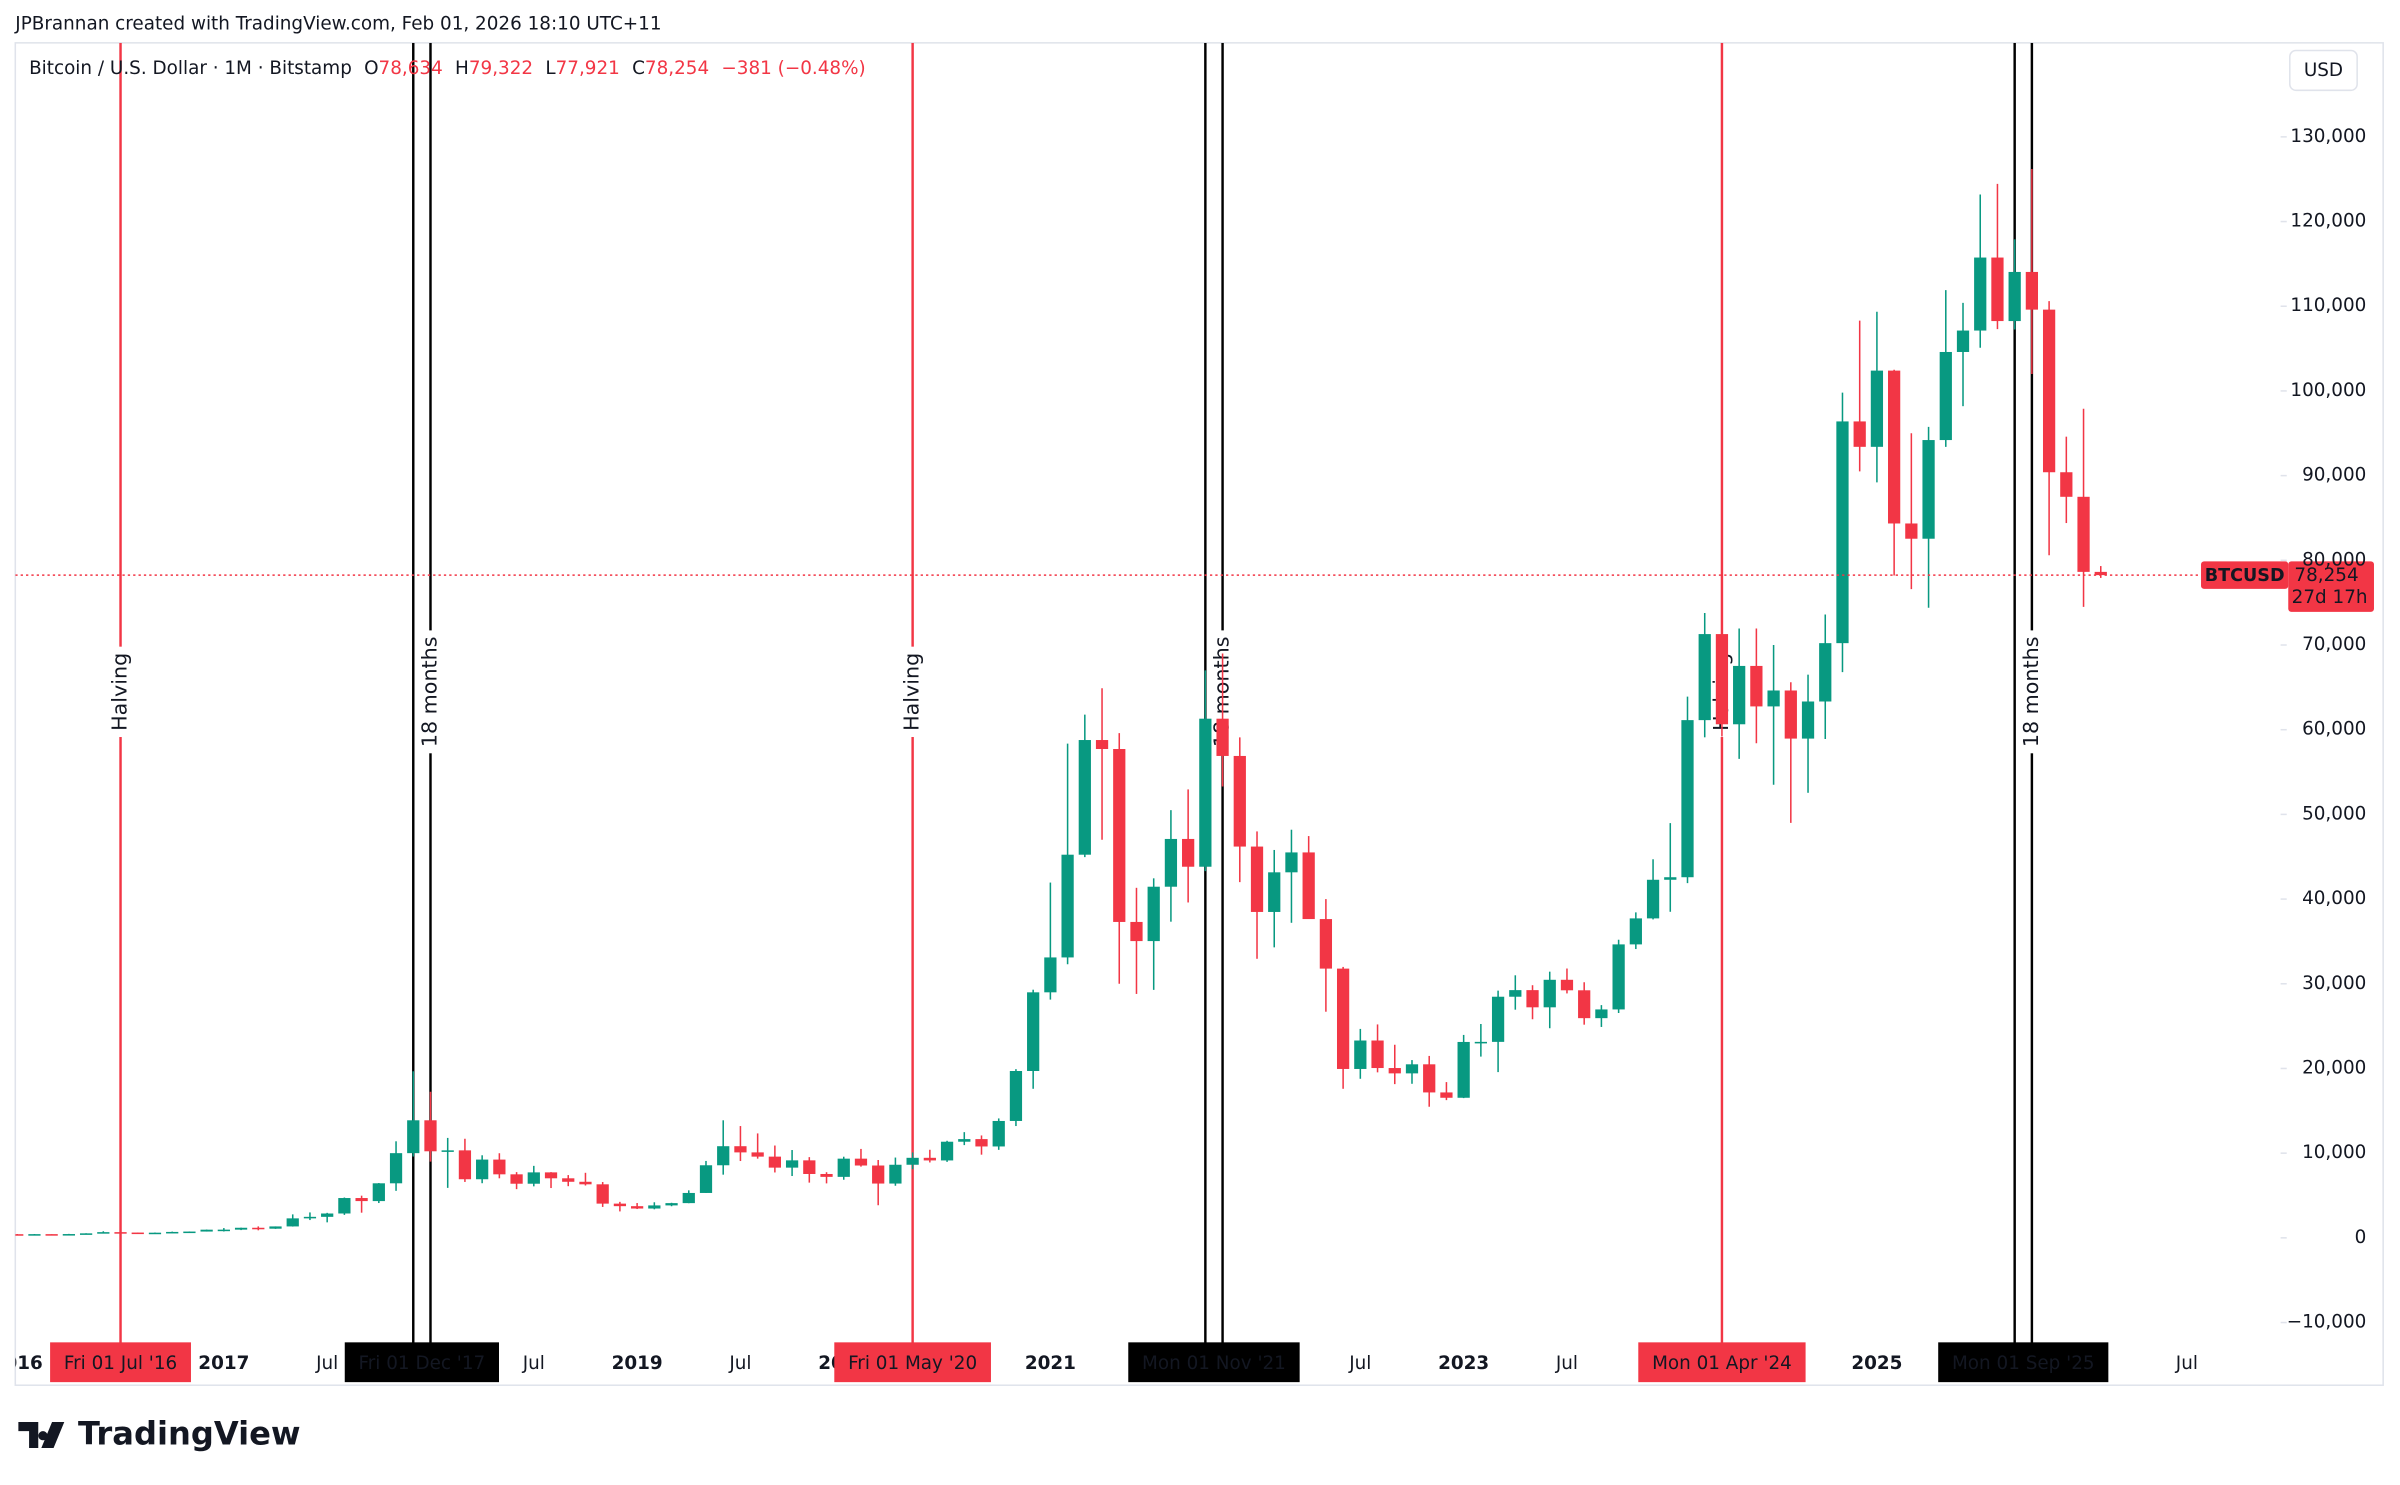 Image resolution: width=2400 pixels, height=1485 pixels. Describe the element at coordinates (223, 1363) in the screenshot. I see `x-tick-label: 2017` at that location.